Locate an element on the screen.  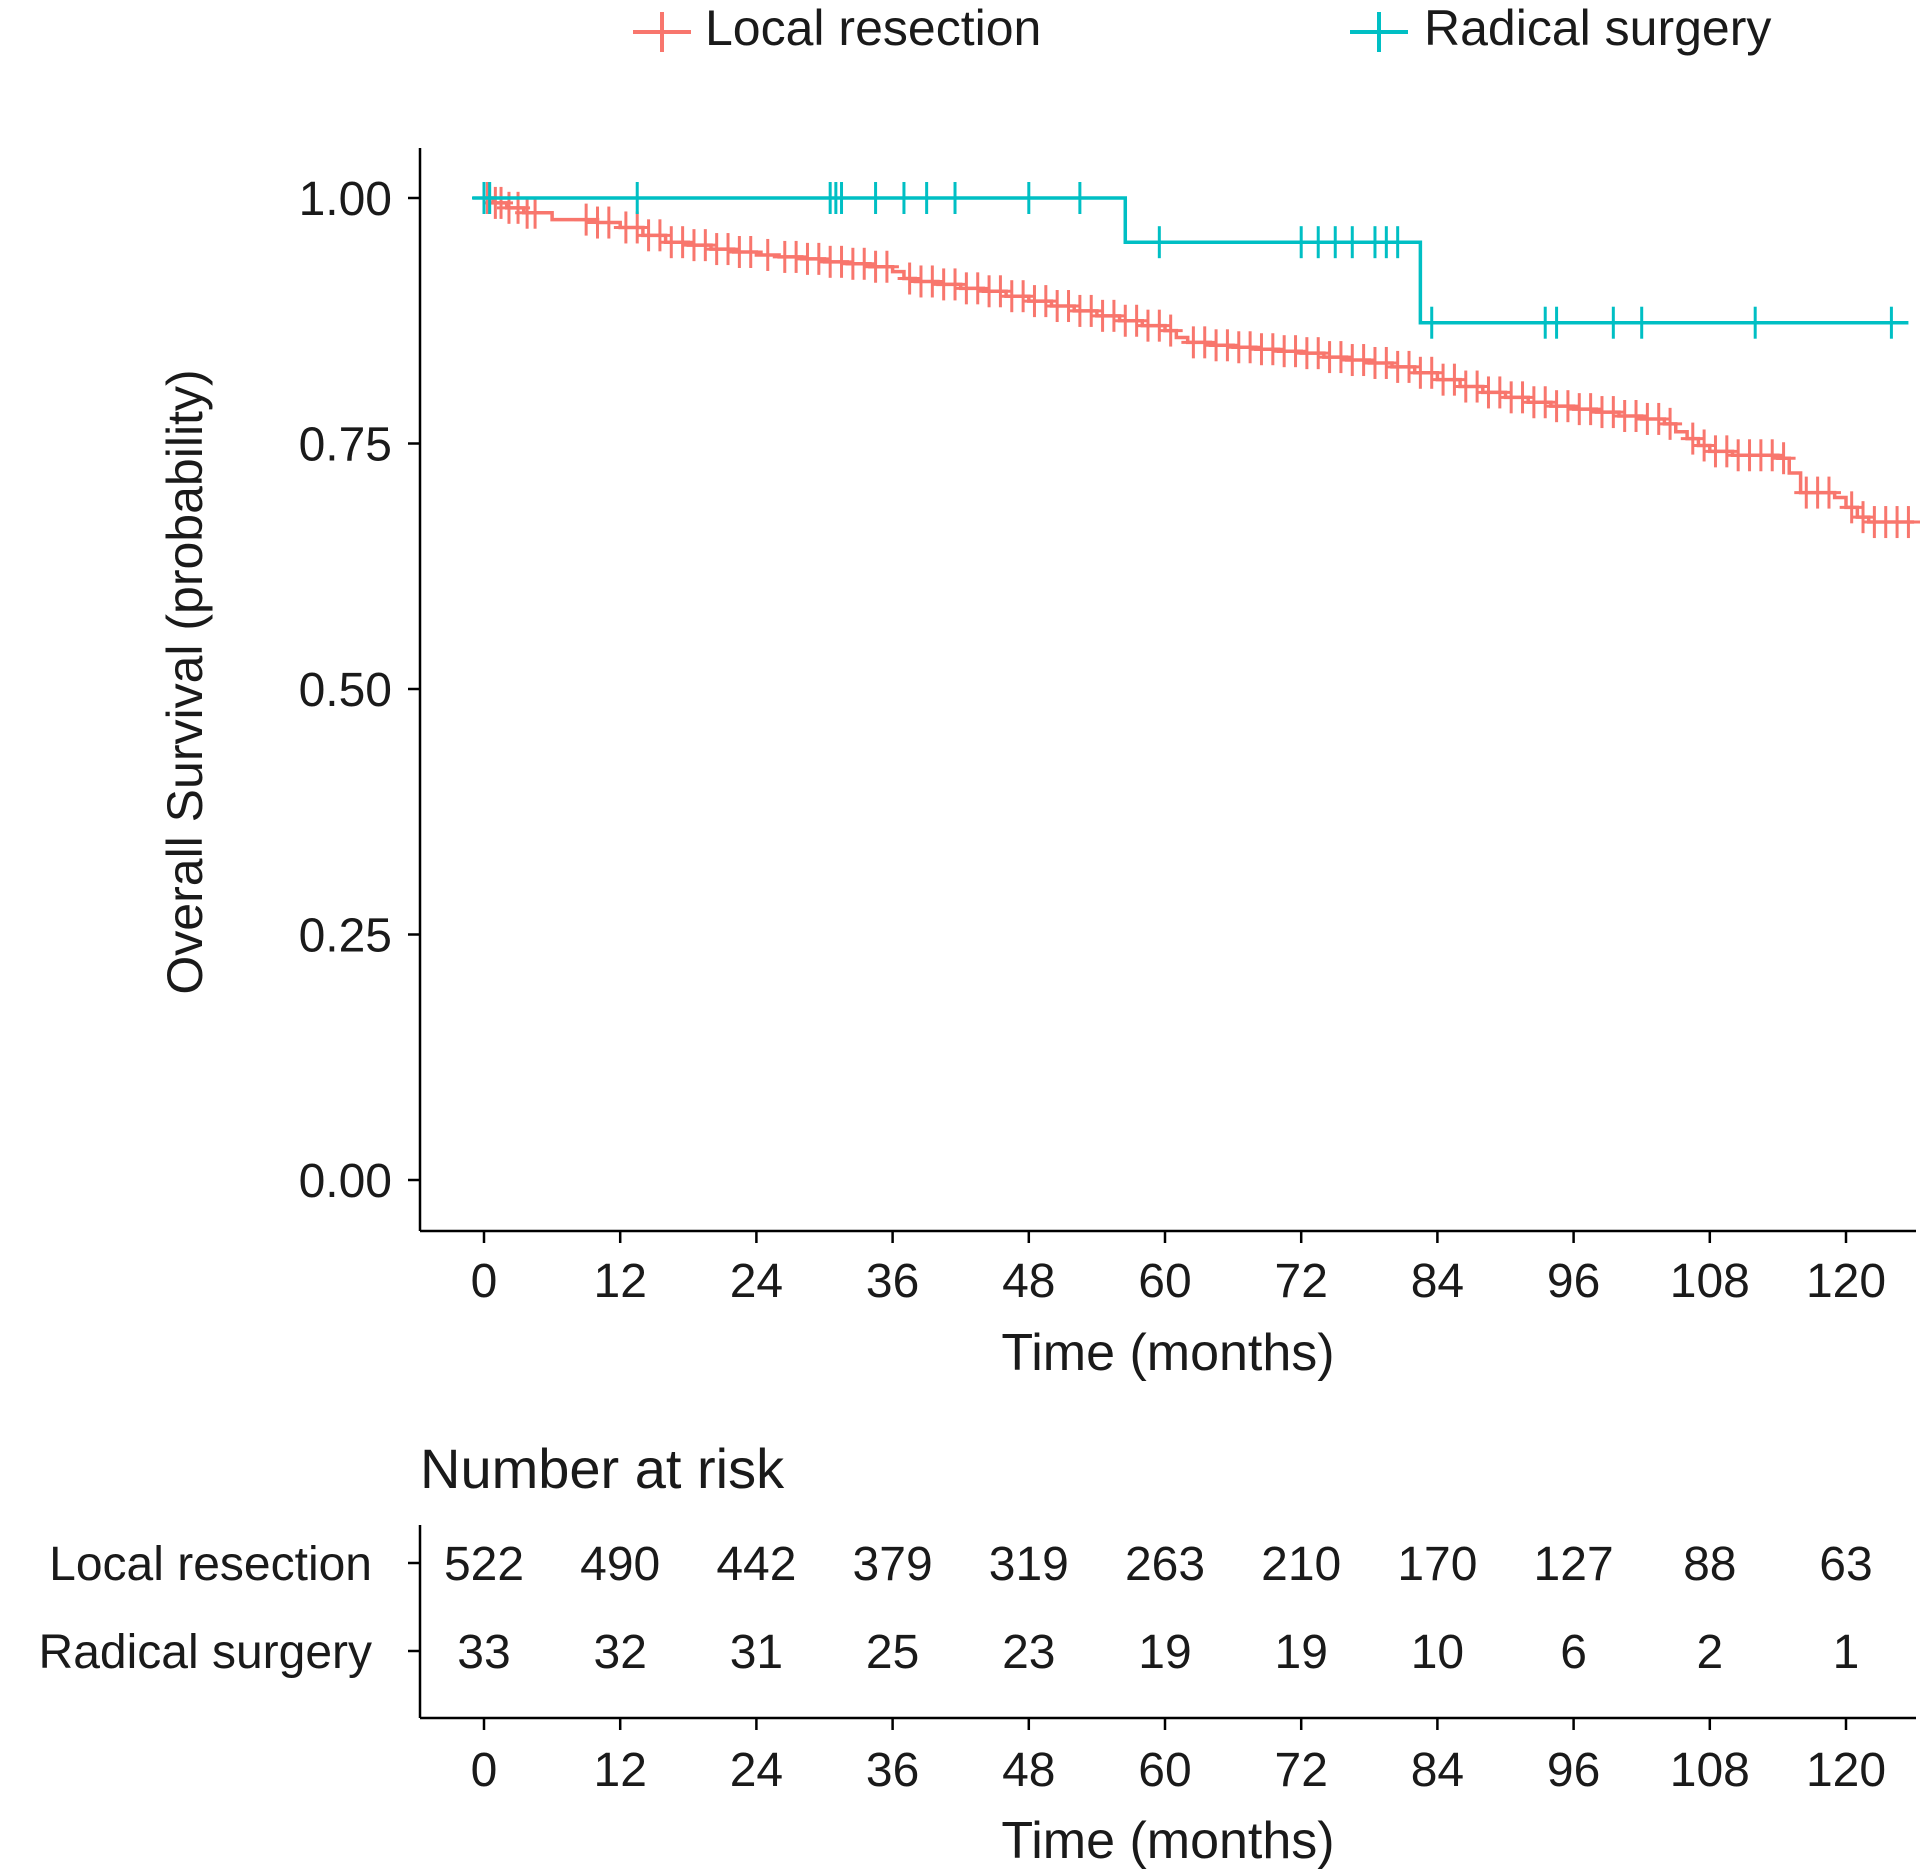
x-tick-label: 72 is located at coordinates (1301, 1281).